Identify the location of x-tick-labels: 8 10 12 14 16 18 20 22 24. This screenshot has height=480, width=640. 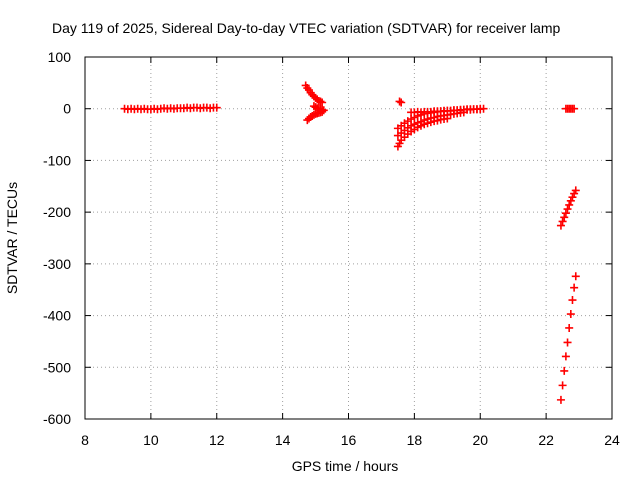
(350, 440).